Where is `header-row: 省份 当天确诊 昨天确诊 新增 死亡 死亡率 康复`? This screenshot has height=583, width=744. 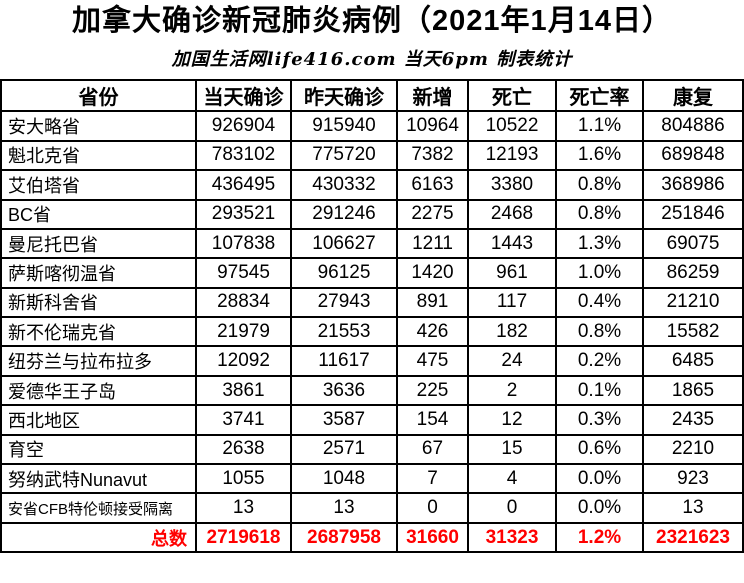
header-row: 省份 当天确诊 昨天确诊 新增 死亡 死亡率 康复 is located at coordinates (372, 96).